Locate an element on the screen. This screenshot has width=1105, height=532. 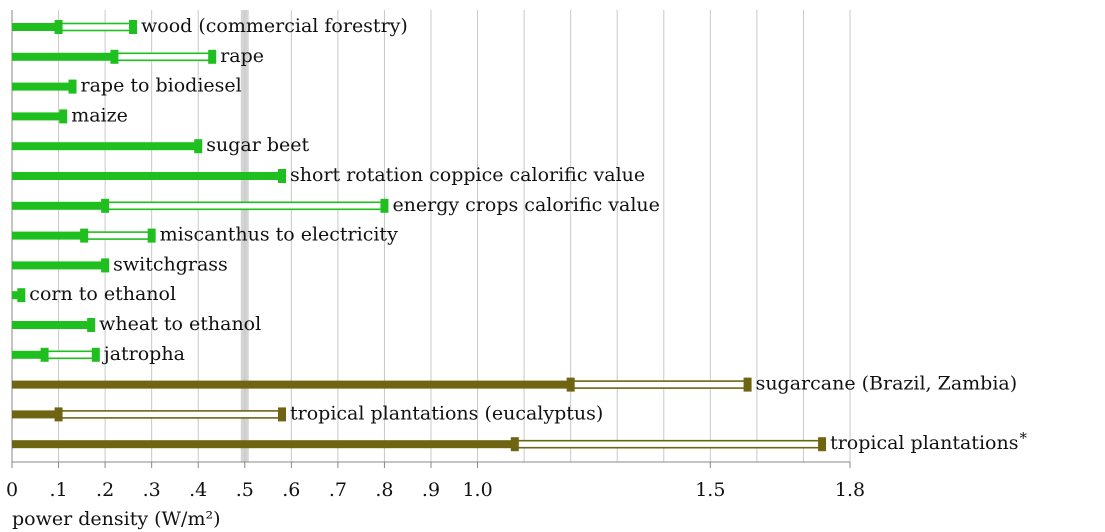
bar-label: sugar beet is located at coordinates (257, 145).